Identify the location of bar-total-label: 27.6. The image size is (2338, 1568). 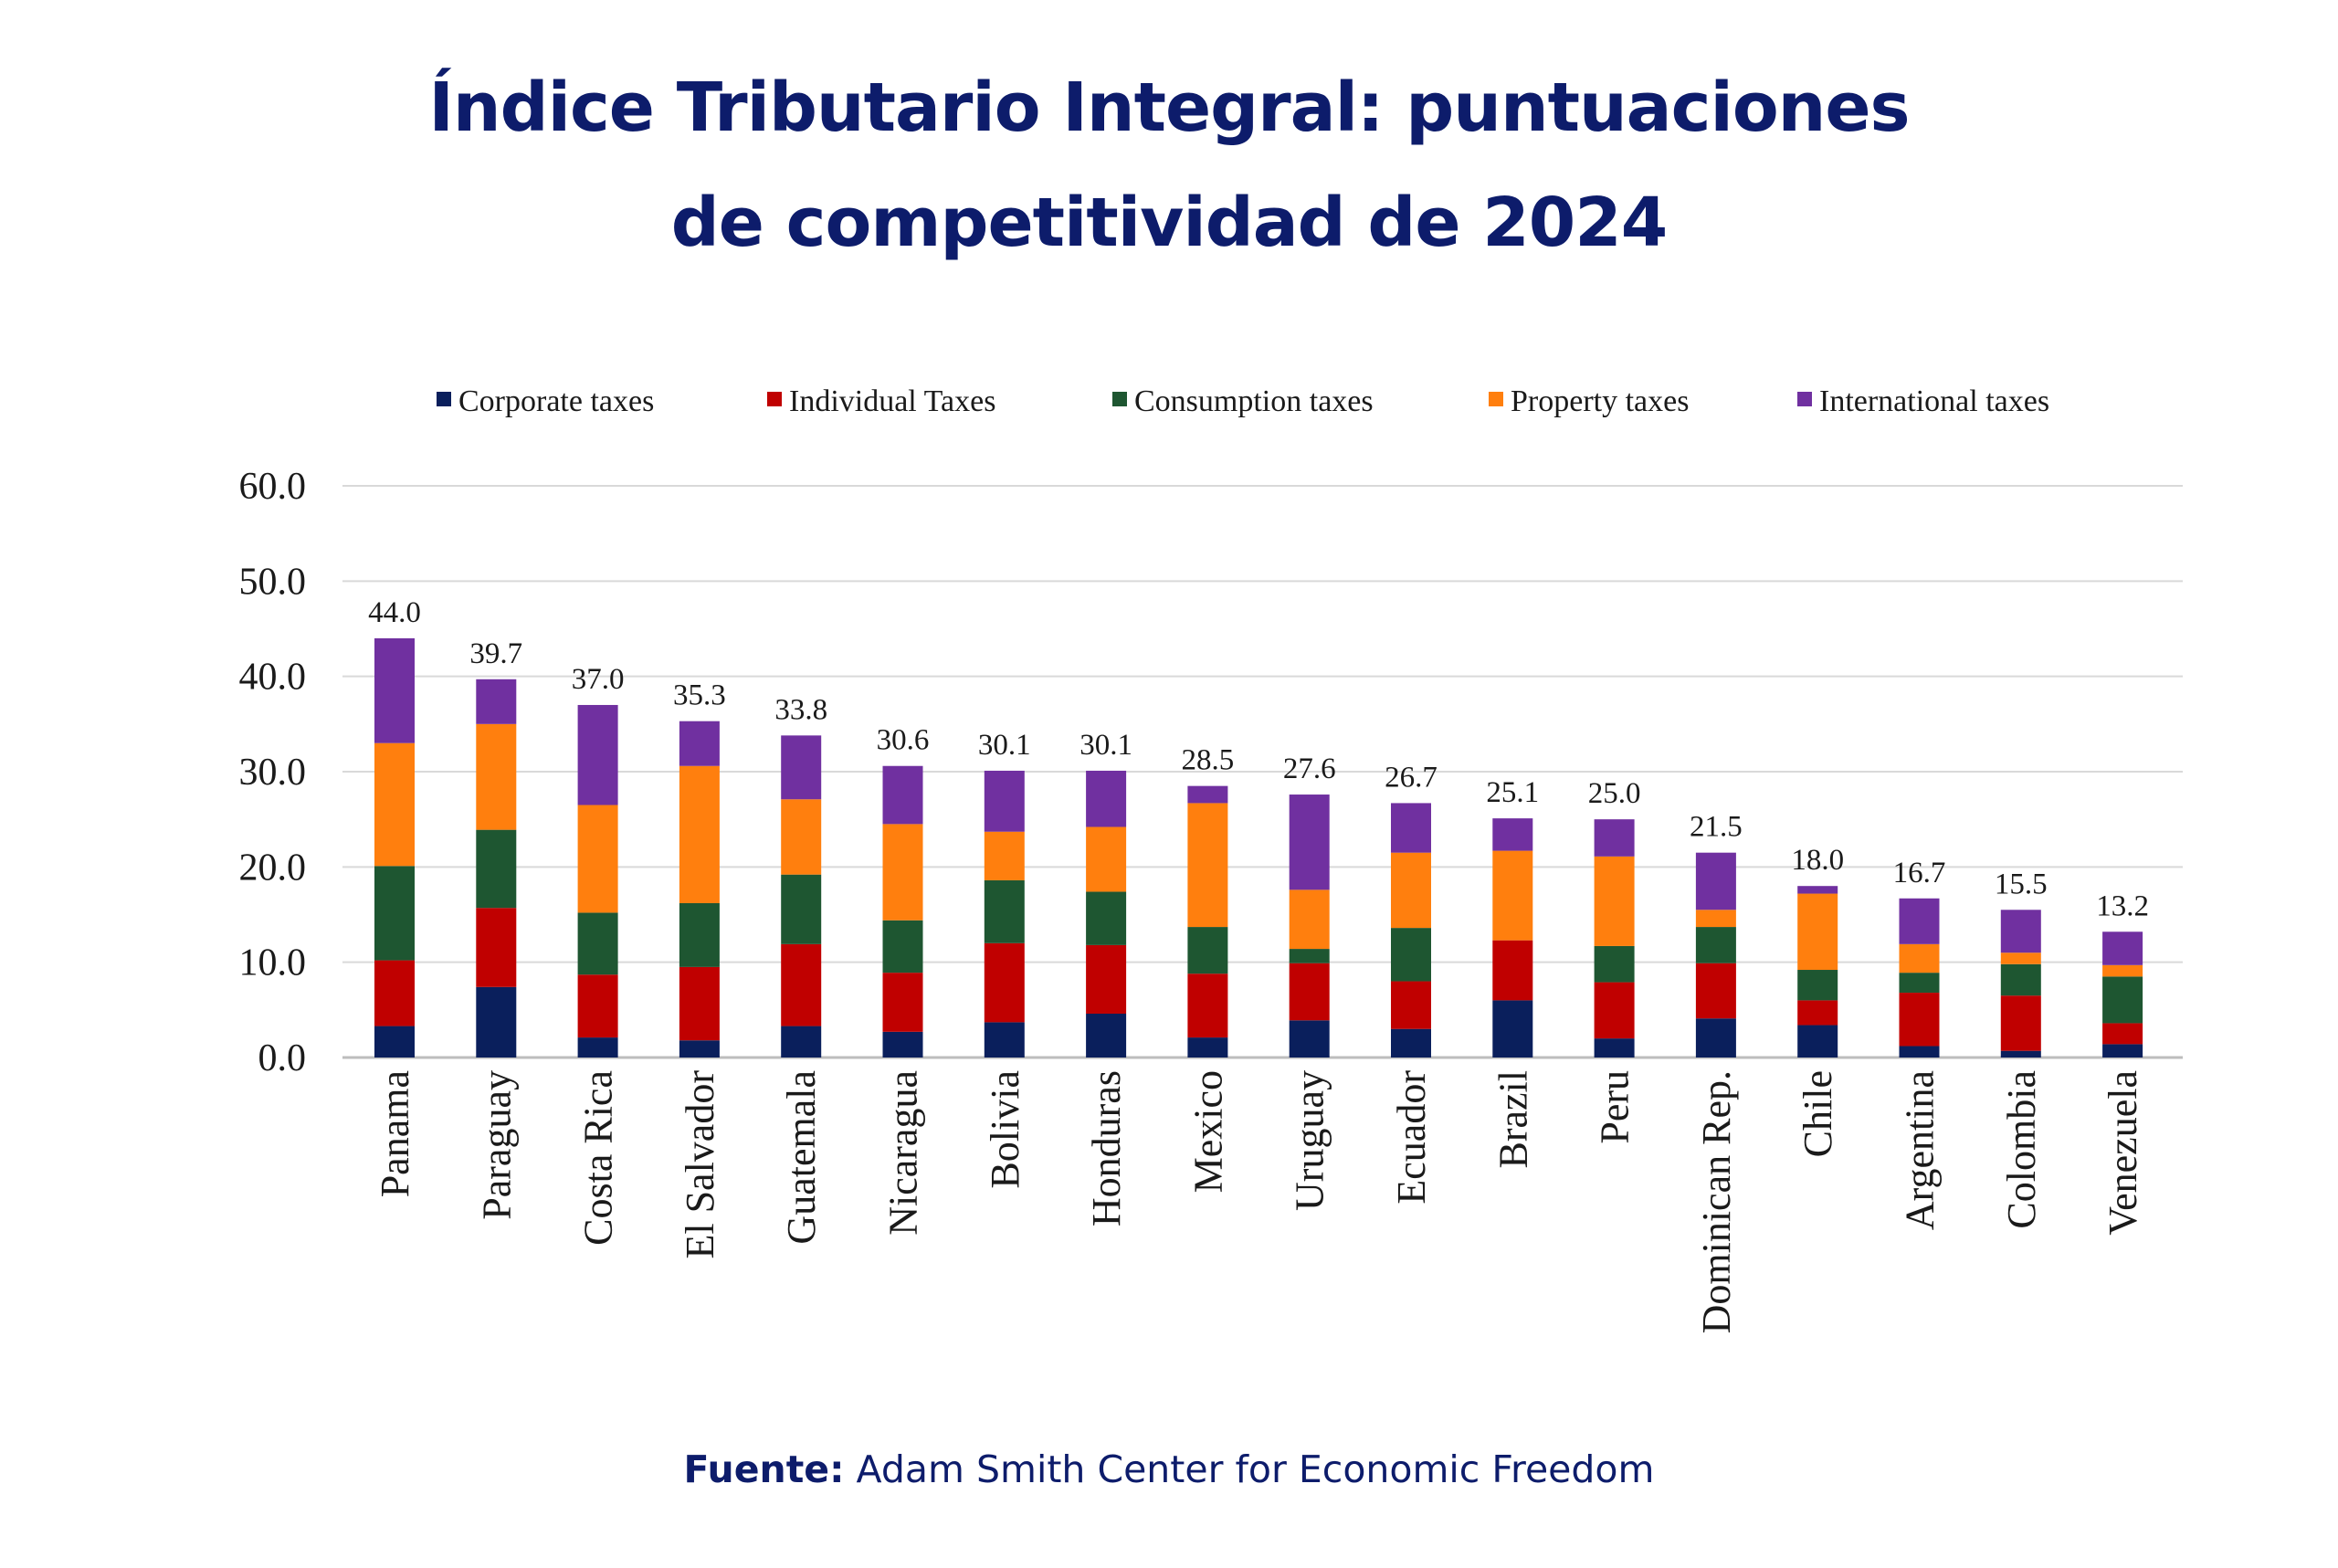
(1309, 768).